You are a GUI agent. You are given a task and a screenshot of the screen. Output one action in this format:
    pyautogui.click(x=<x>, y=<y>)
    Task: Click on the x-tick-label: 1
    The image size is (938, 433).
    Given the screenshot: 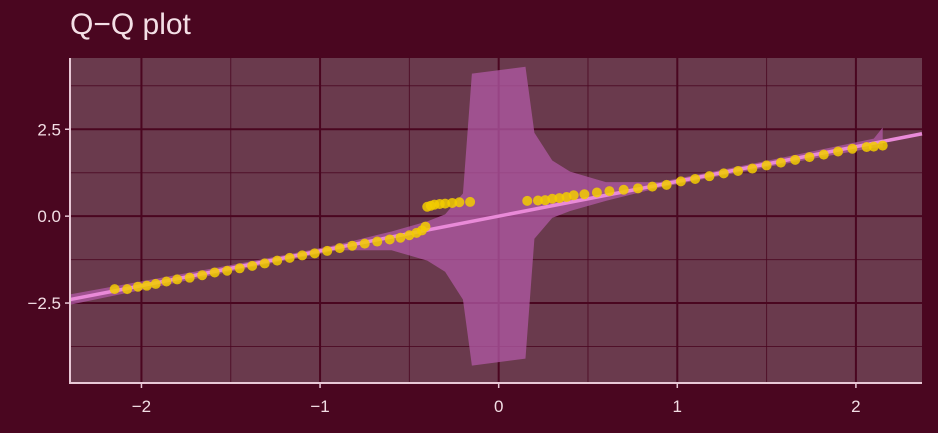 What is the action you would take?
    pyautogui.click(x=677, y=406)
    